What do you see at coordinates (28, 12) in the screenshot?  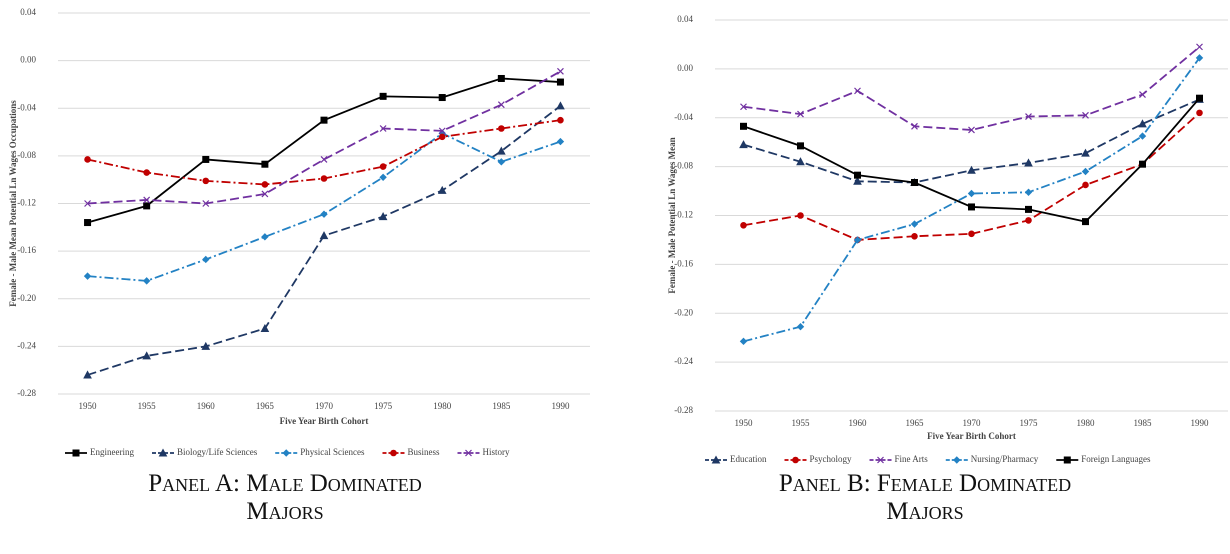 I see `y-tick-label: 0.04` at bounding box center [28, 12].